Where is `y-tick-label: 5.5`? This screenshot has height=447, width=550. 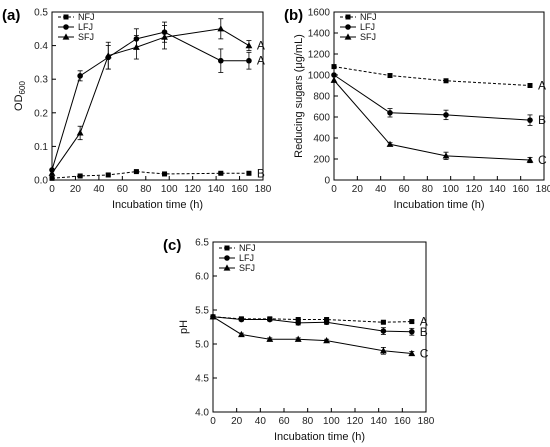 y-tick-label: 5.5 is located at coordinates (202, 311).